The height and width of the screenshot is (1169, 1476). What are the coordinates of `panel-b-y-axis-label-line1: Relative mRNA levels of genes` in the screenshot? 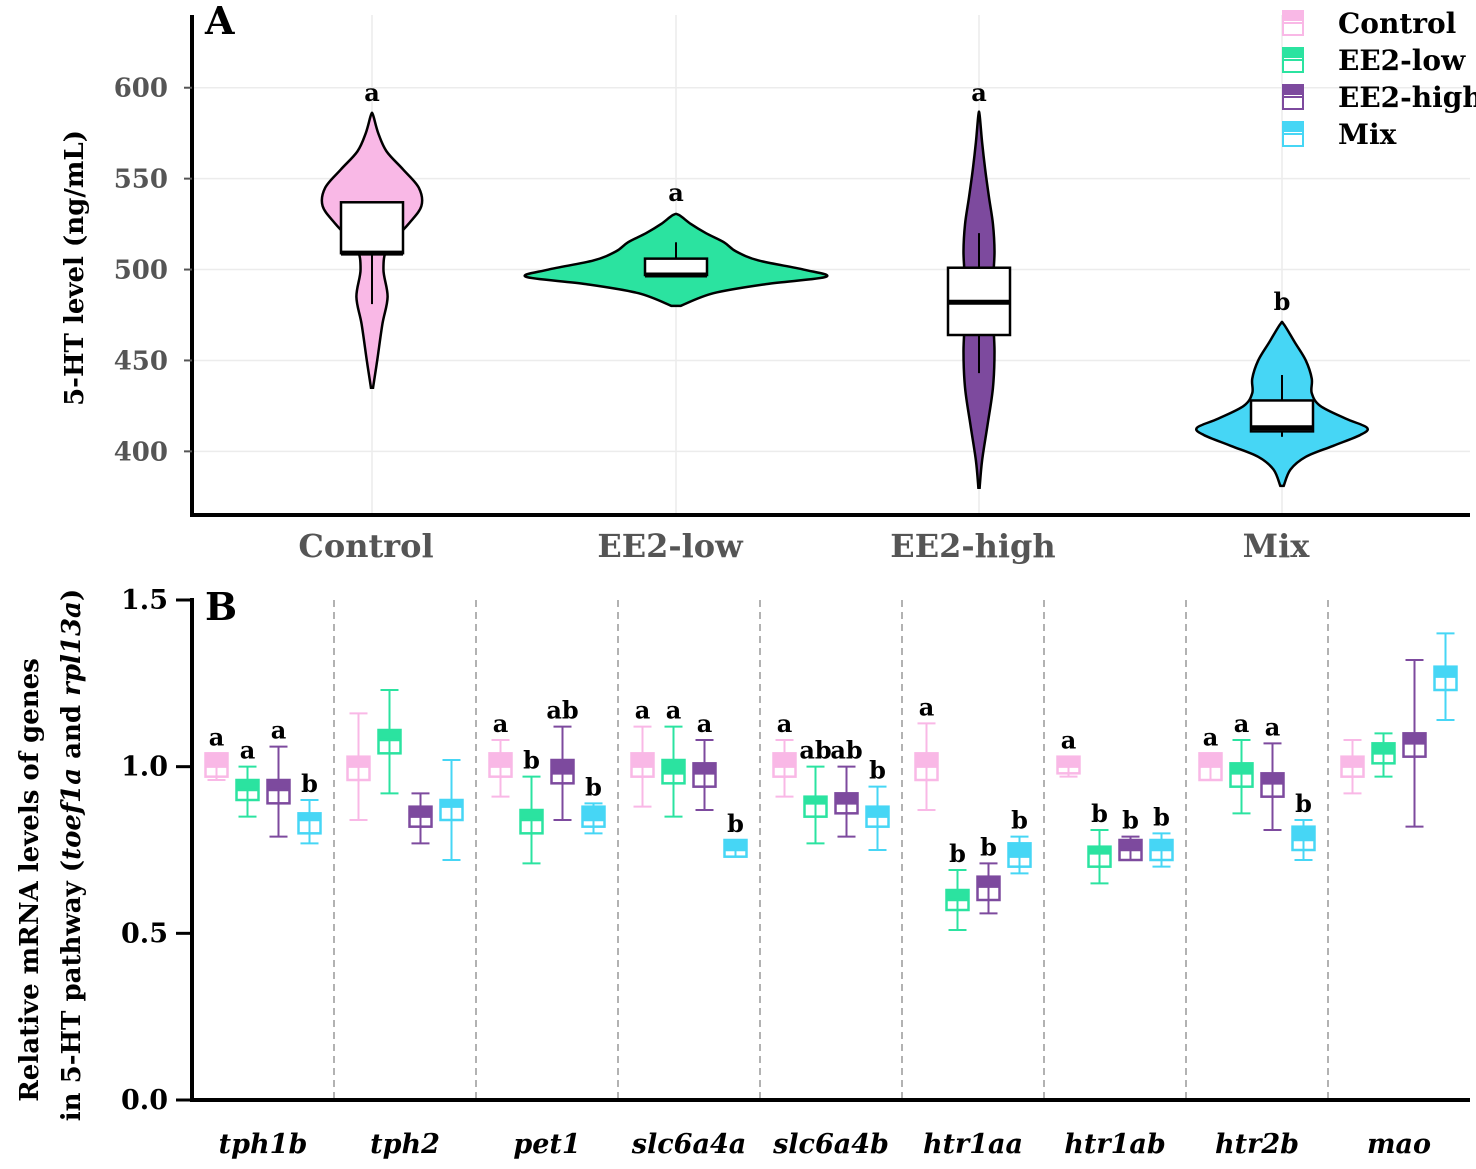 It's located at (30, 880).